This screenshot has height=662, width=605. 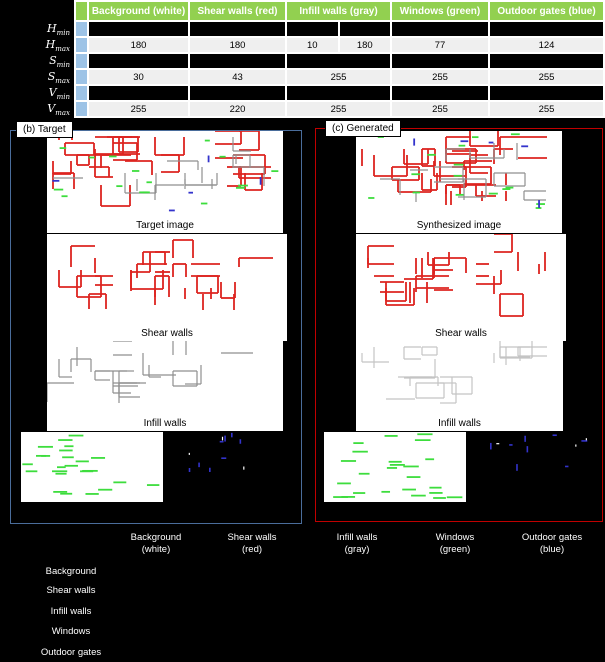 I want to click on cell-hmax-gates: 124, so click(x=546, y=45).